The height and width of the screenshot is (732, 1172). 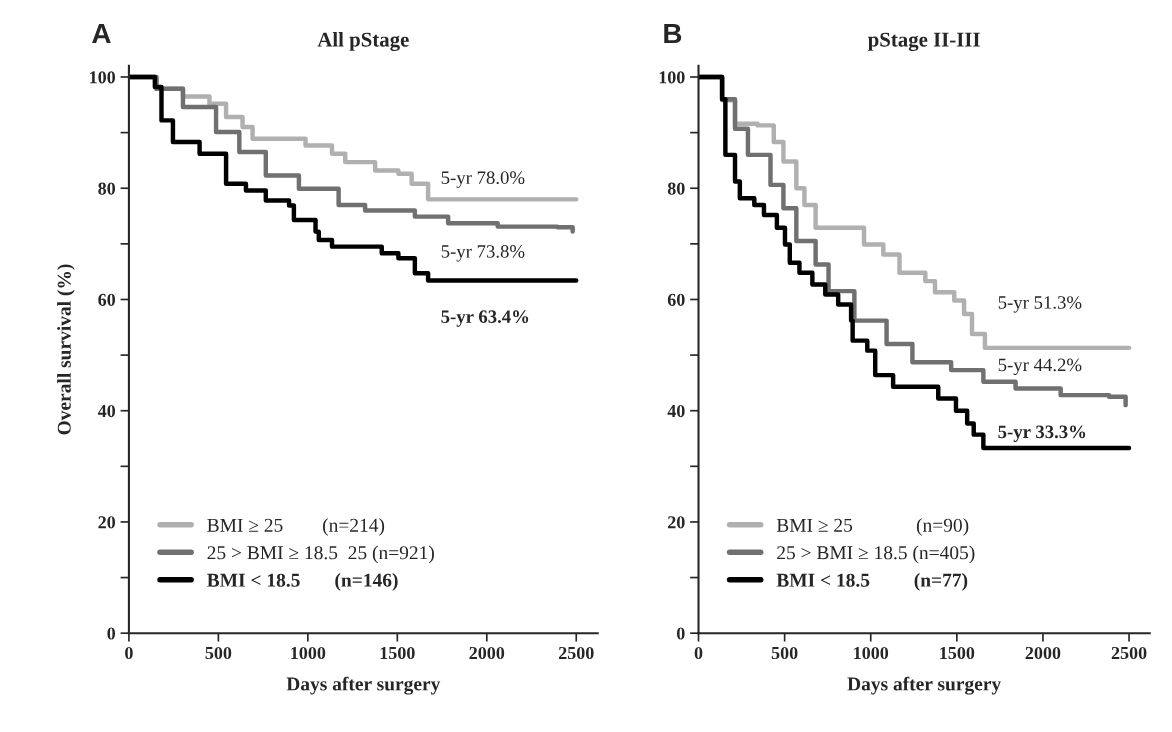 I want to click on legend-label: BMI ≥ 25 (n=90), so click(x=872, y=527).